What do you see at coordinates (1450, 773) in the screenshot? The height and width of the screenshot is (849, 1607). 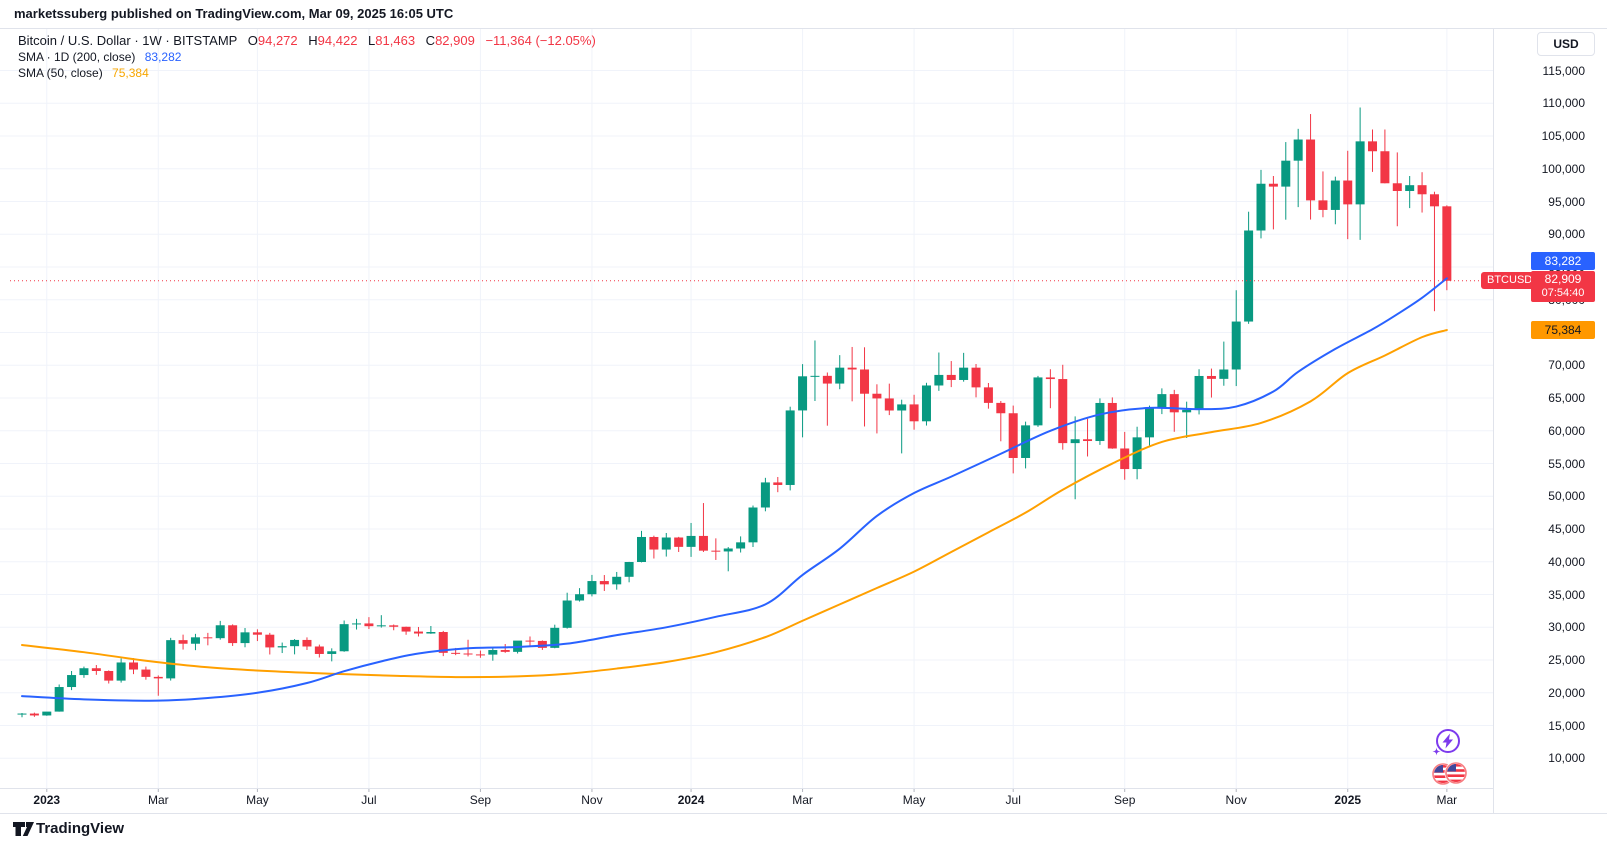 I see `us-flag-icon` at bounding box center [1450, 773].